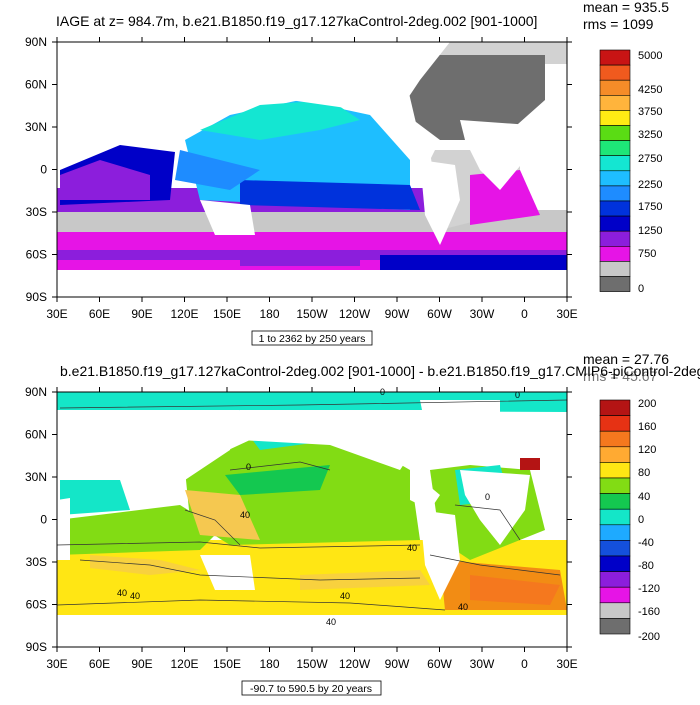 Image resolution: width=700 pixels, height=705 pixels. Describe the element at coordinates (650, 185) in the screenshot. I see `legend-label: 2250` at that location.